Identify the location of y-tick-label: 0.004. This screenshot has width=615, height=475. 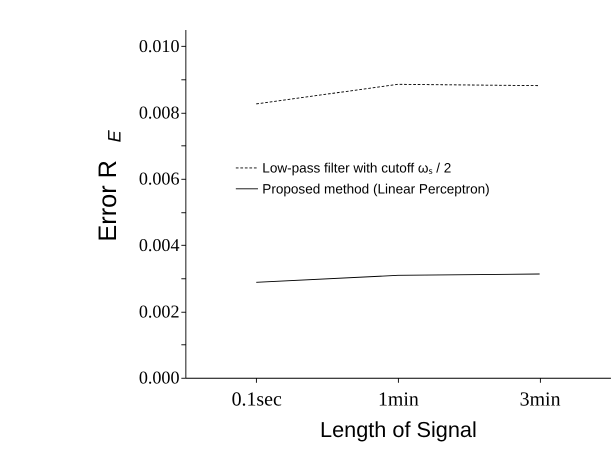
(159, 245).